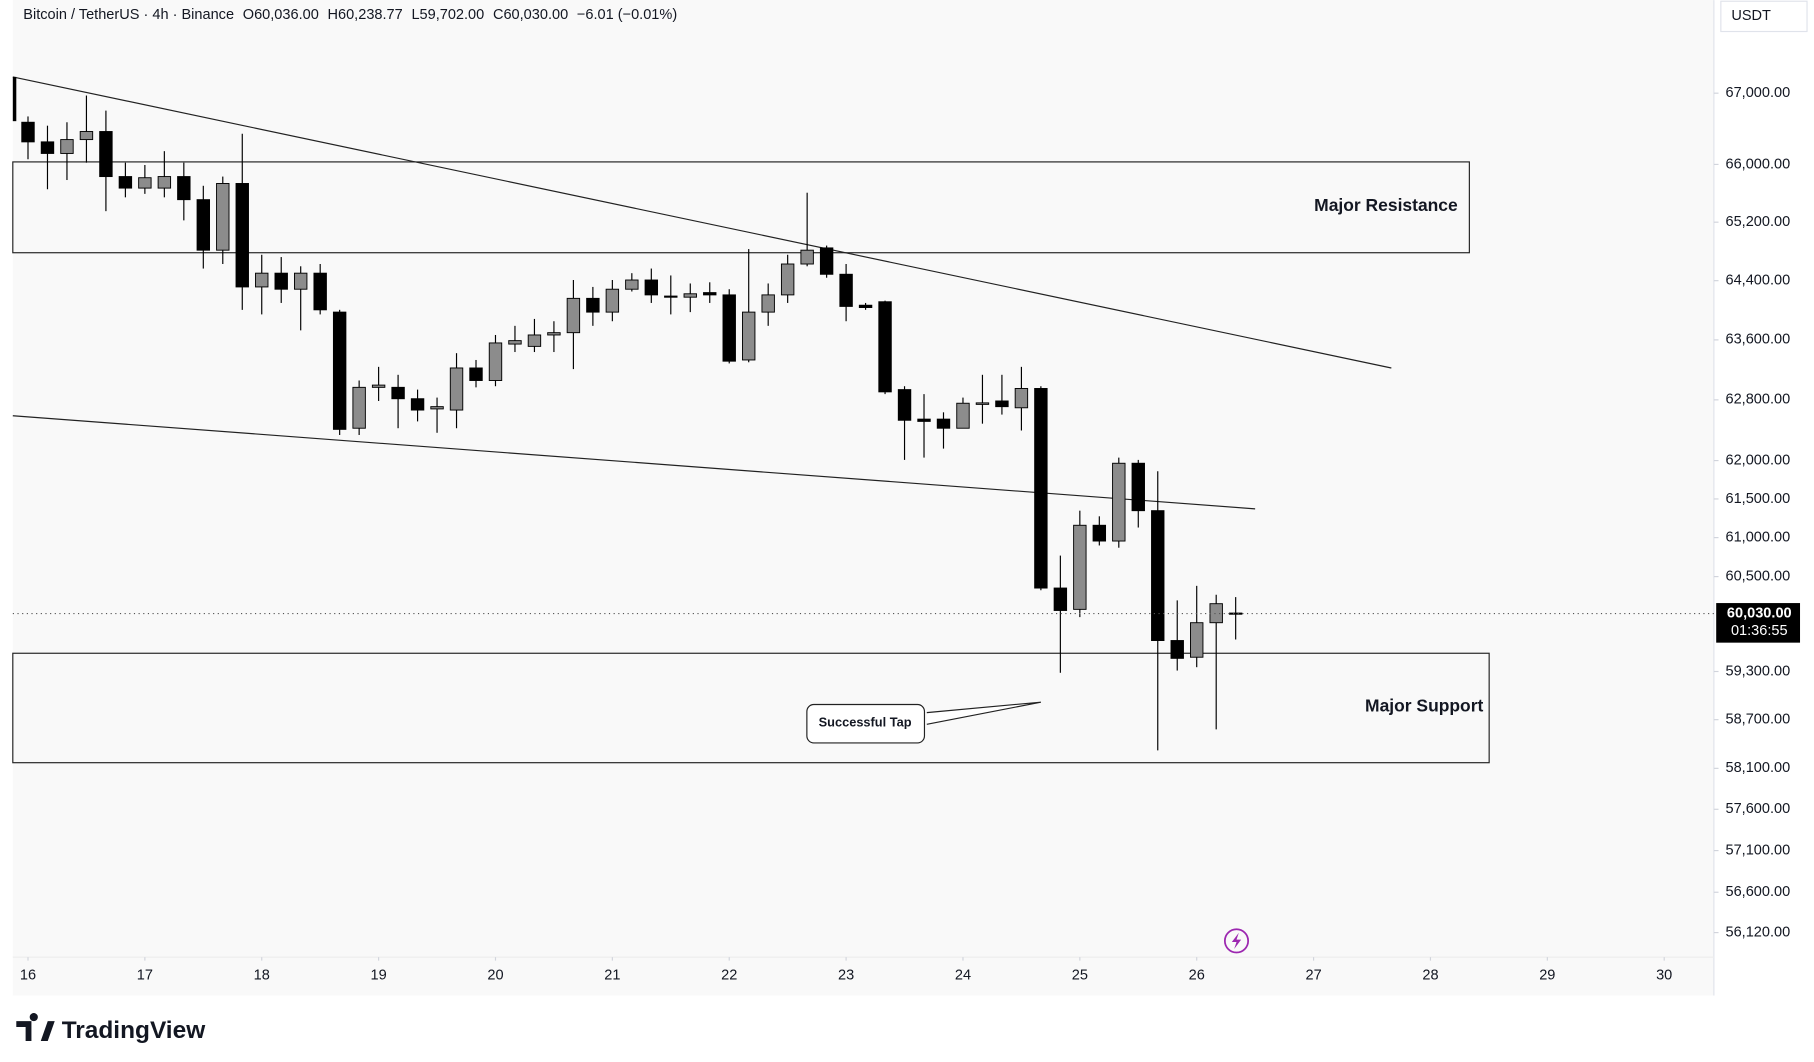 The image size is (1814, 1062). What do you see at coordinates (1547, 976) in the screenshot?
I see `x-tick-label: 29` at bounding box center [1547, 976].